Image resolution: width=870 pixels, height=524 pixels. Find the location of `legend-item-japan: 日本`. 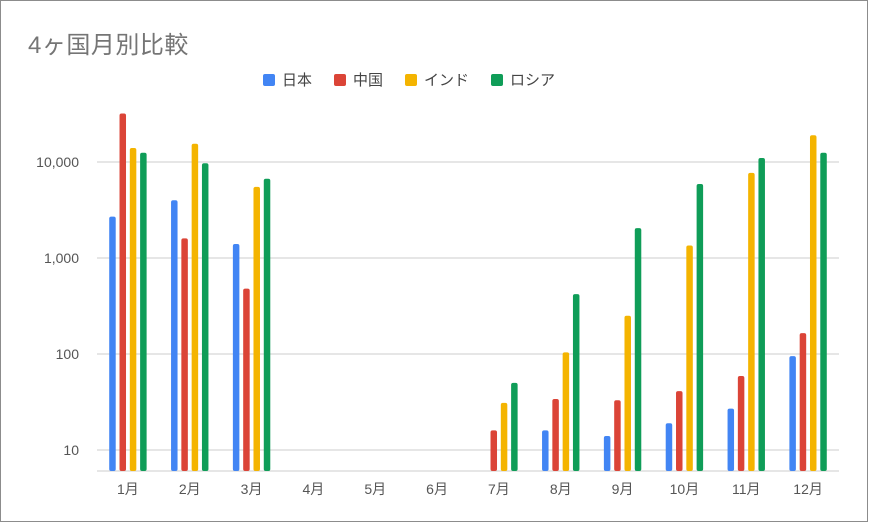

legend-item-japan: 日本 is located at coordinates (287, 79).